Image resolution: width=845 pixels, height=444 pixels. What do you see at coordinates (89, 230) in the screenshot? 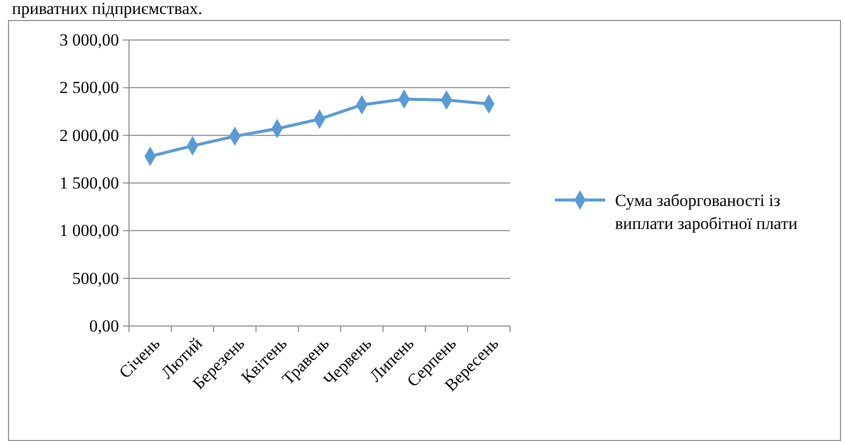
I see `y-tick-label: 1 000,00` at bounding box center [89, 230].